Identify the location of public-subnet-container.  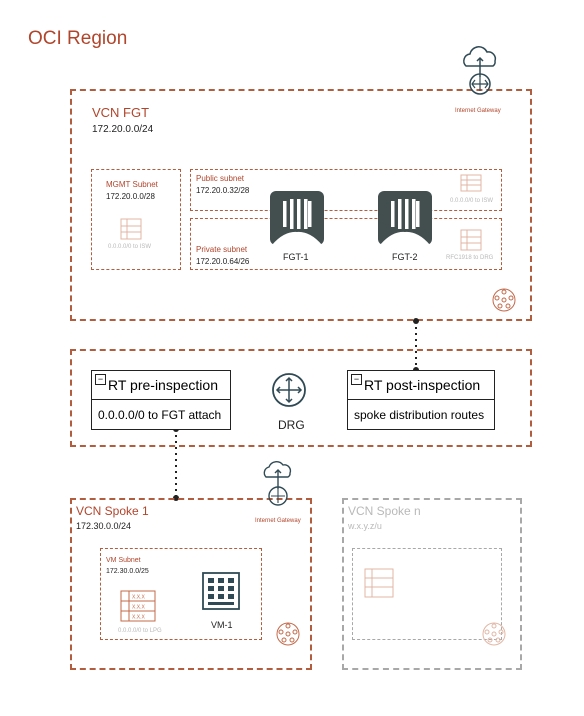
(346, 190).